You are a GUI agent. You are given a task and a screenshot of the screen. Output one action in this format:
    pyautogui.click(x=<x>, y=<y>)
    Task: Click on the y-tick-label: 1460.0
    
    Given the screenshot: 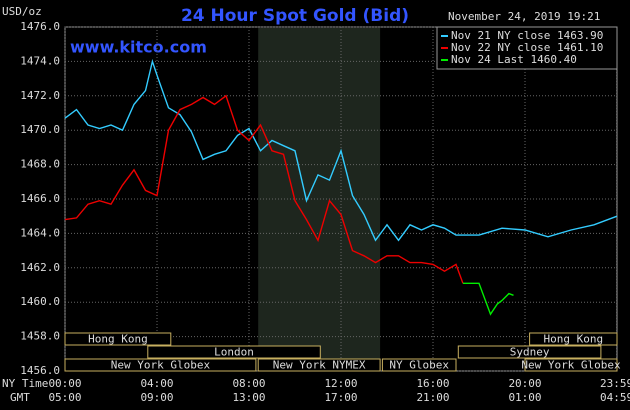 What is the action you would take?
    pyautogui.click(x=40, y=301)
    